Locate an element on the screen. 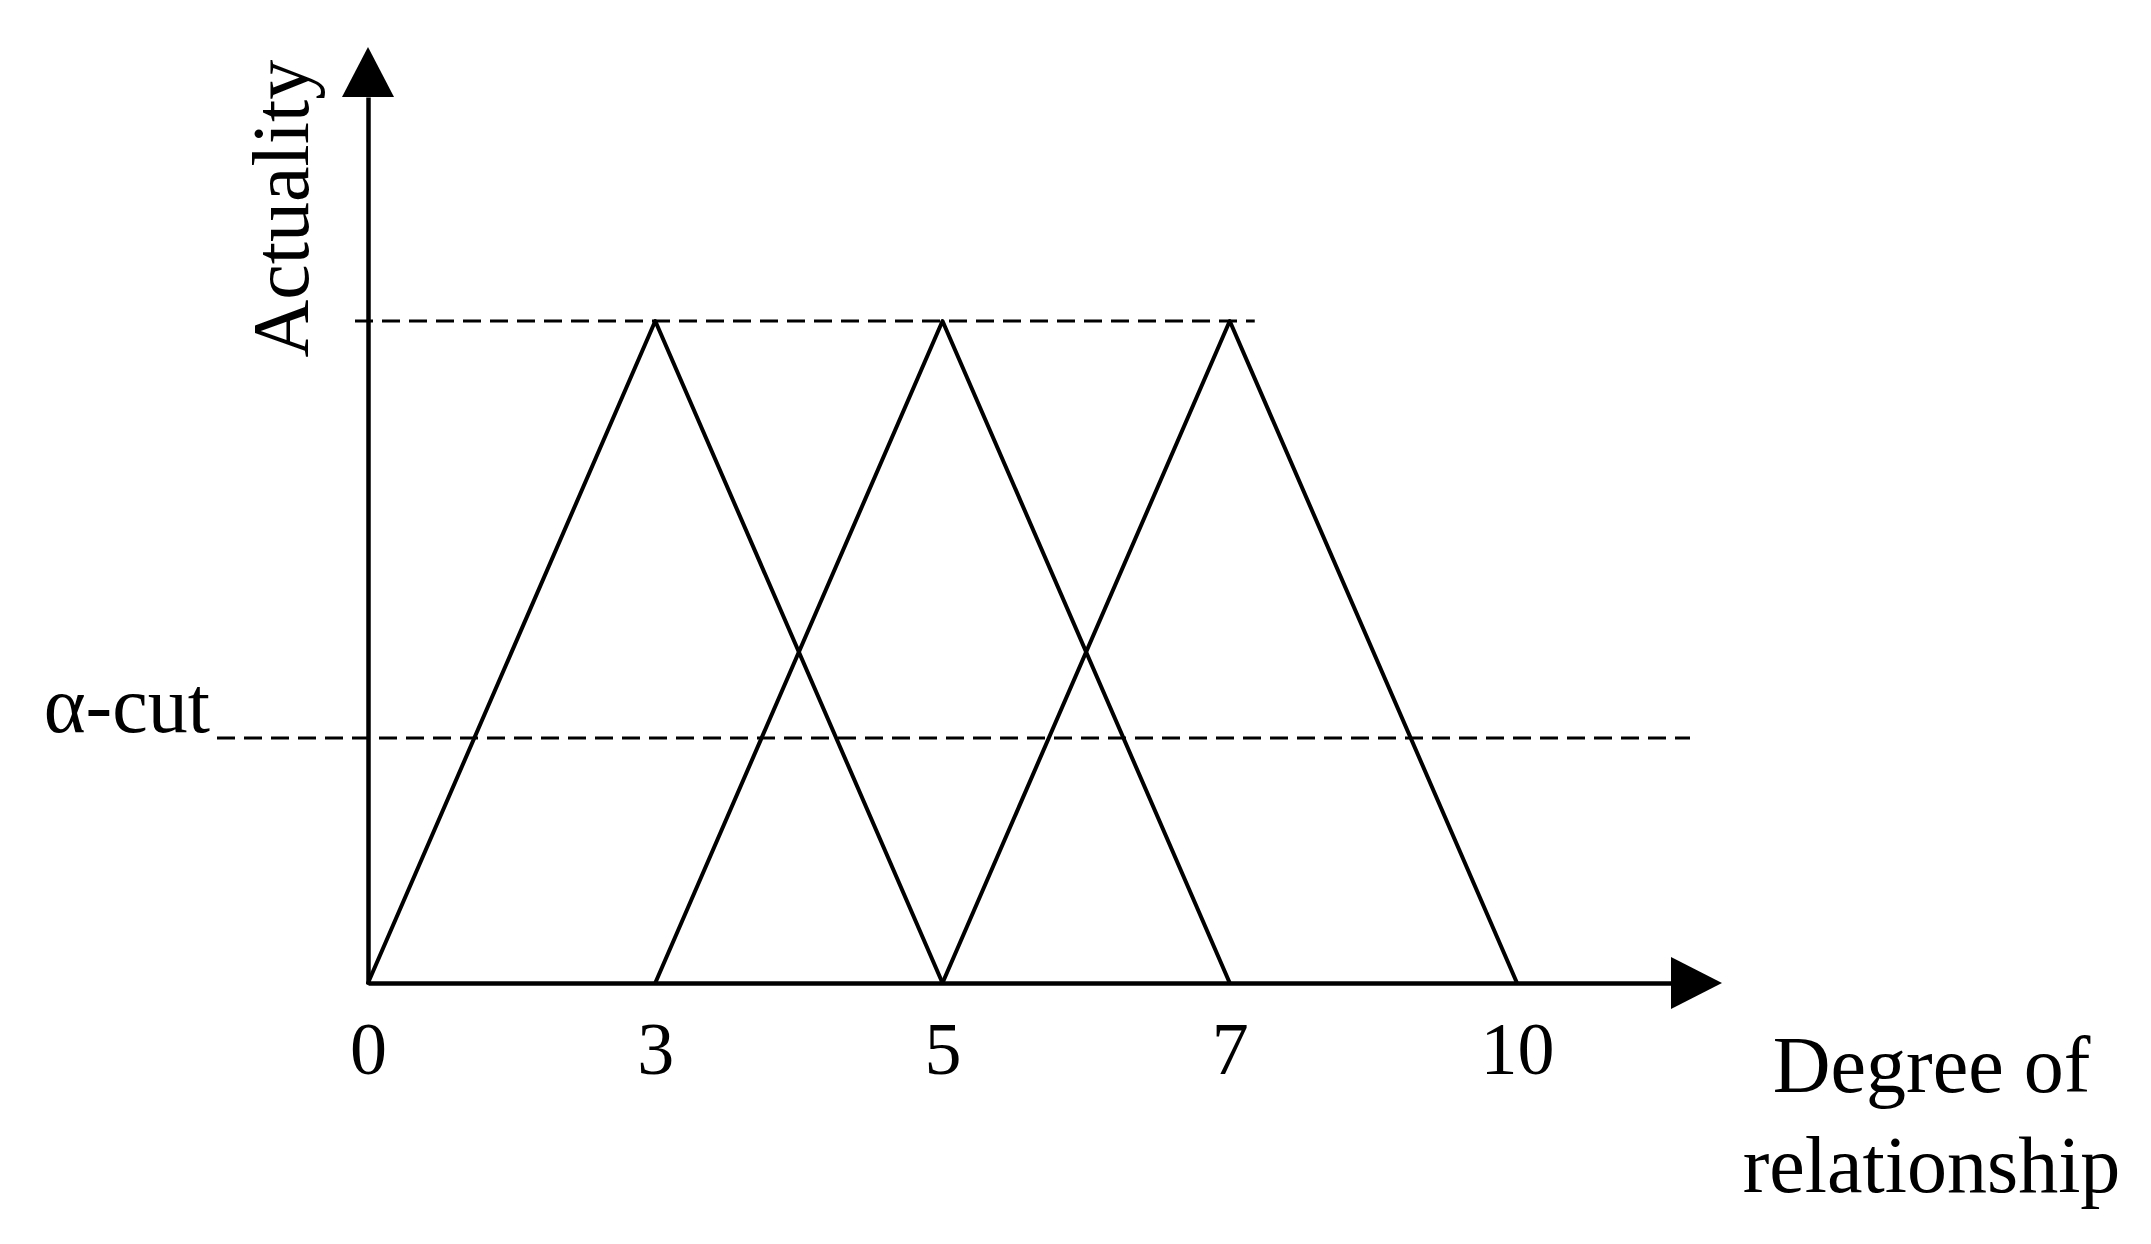  x-tick-label: 10 is located at coordinates (1517, 1048).